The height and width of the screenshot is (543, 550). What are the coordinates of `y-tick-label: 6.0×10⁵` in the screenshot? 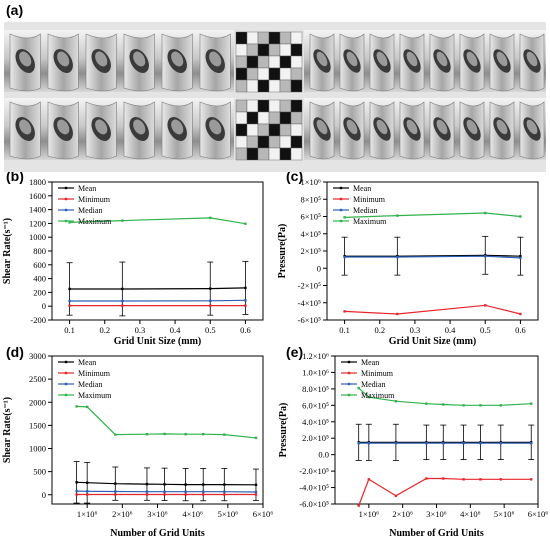 It's located at (315, 405).